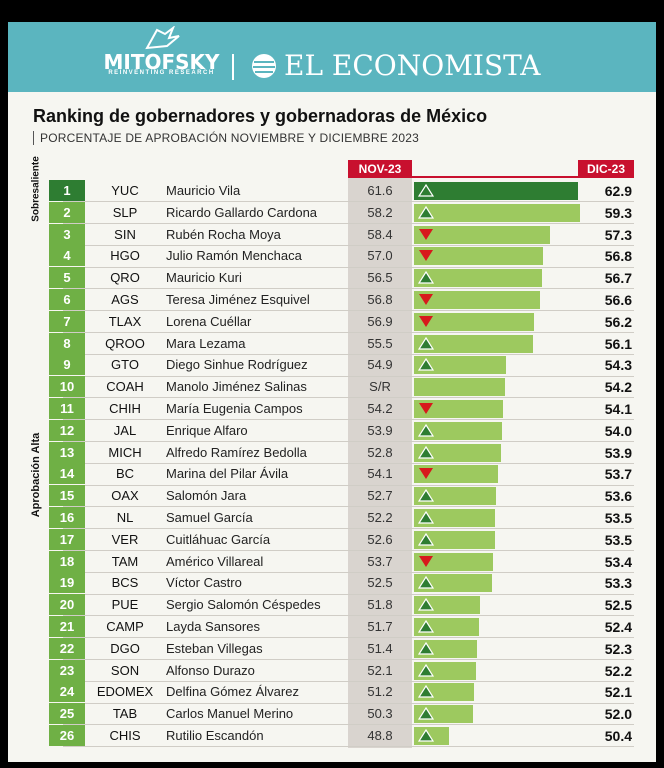 This screenshot has height=768, width=664. Describe the element at coordinates (125, 648) in the screenshot. I see `state-code: DGO` at that location.